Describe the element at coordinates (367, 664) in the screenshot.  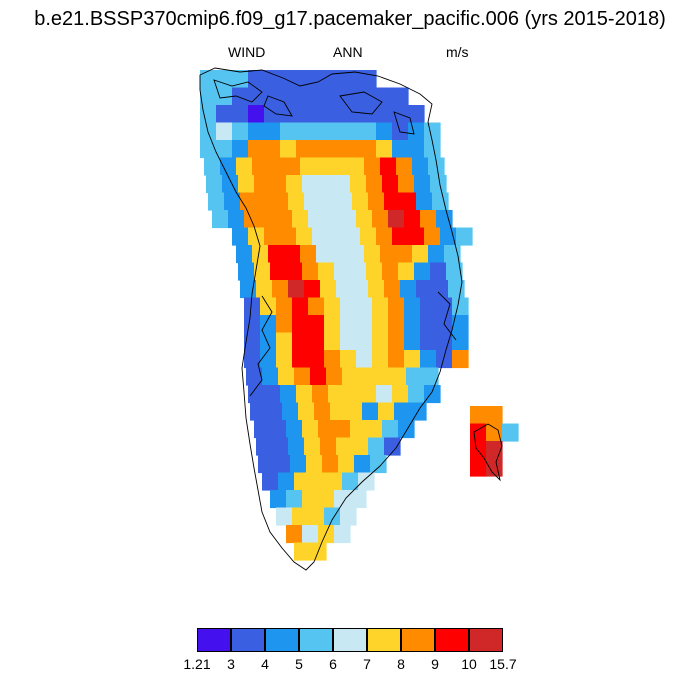
I see `colorbar-tick-label: 7` at that location.